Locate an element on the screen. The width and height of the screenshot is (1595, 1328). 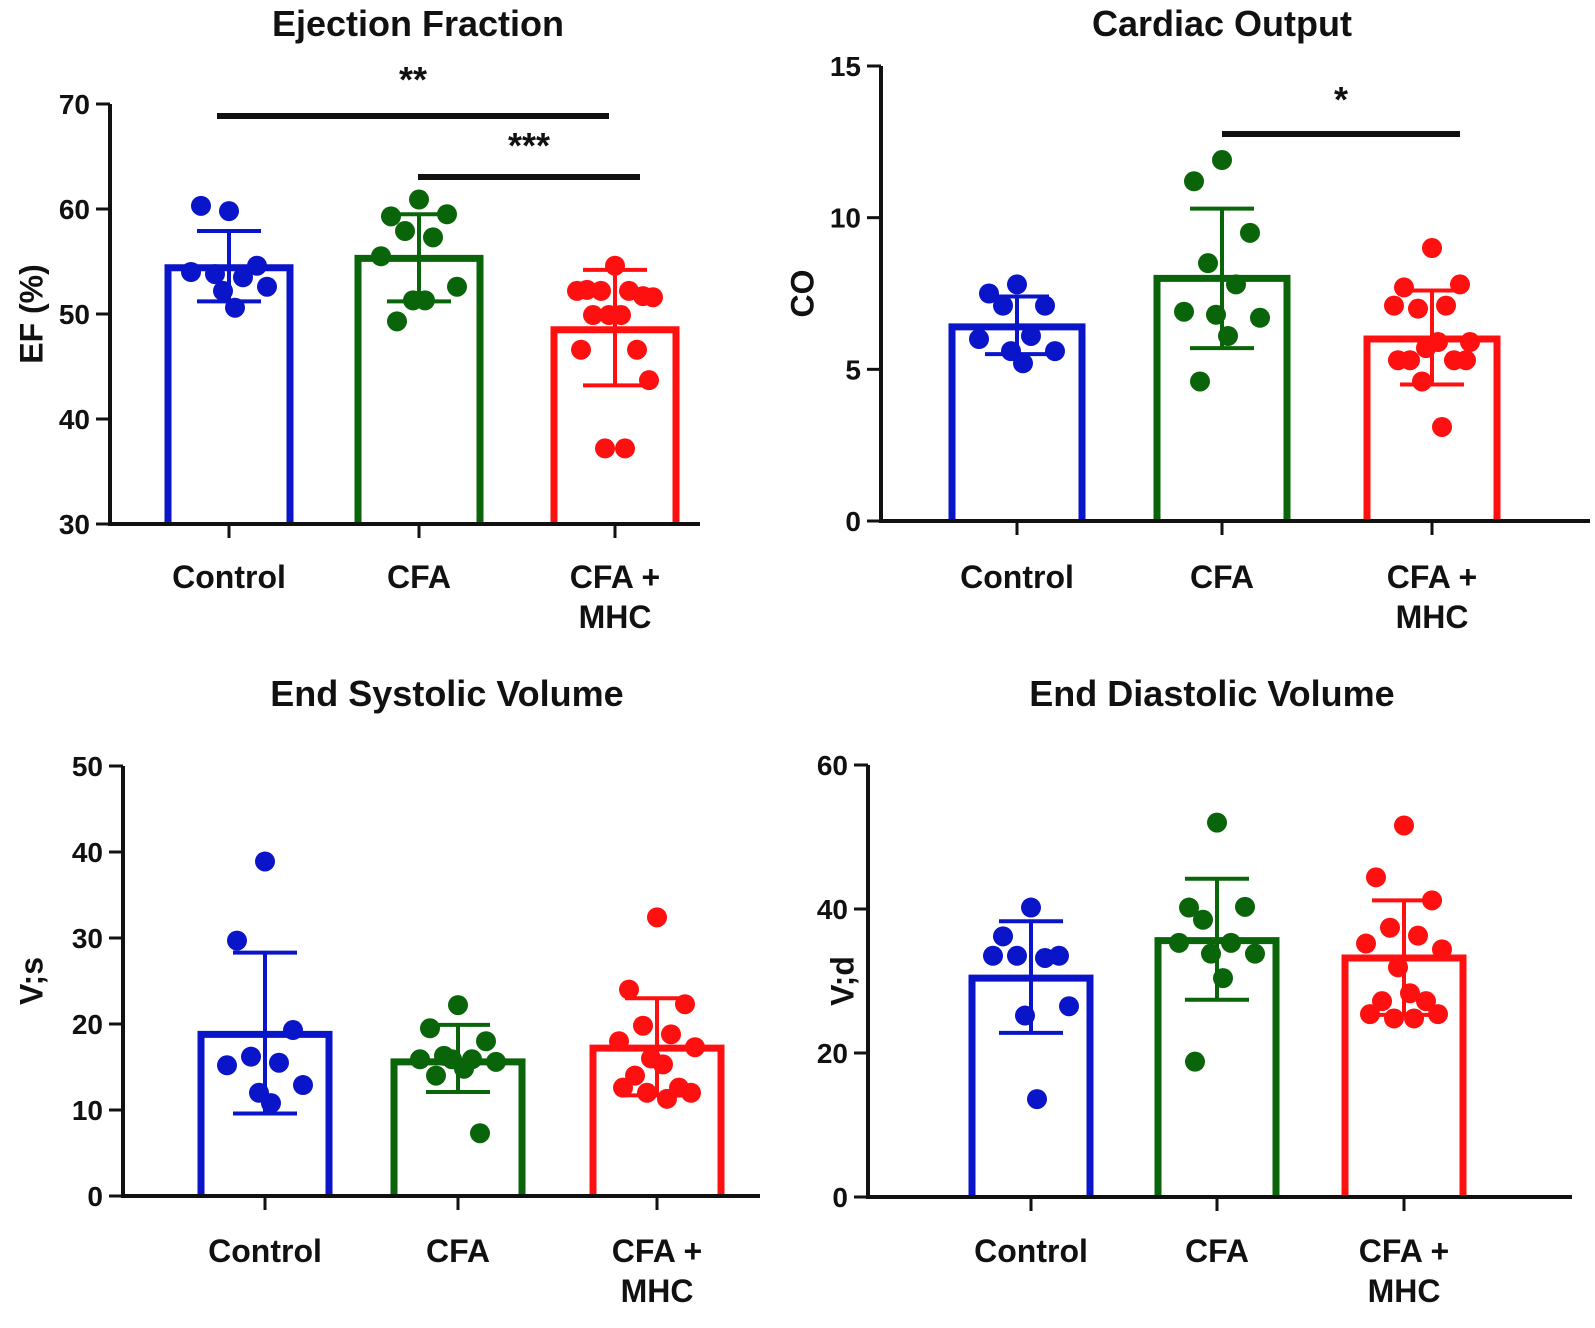
y-tick-label: 70 is located at coordinates (74, 104).